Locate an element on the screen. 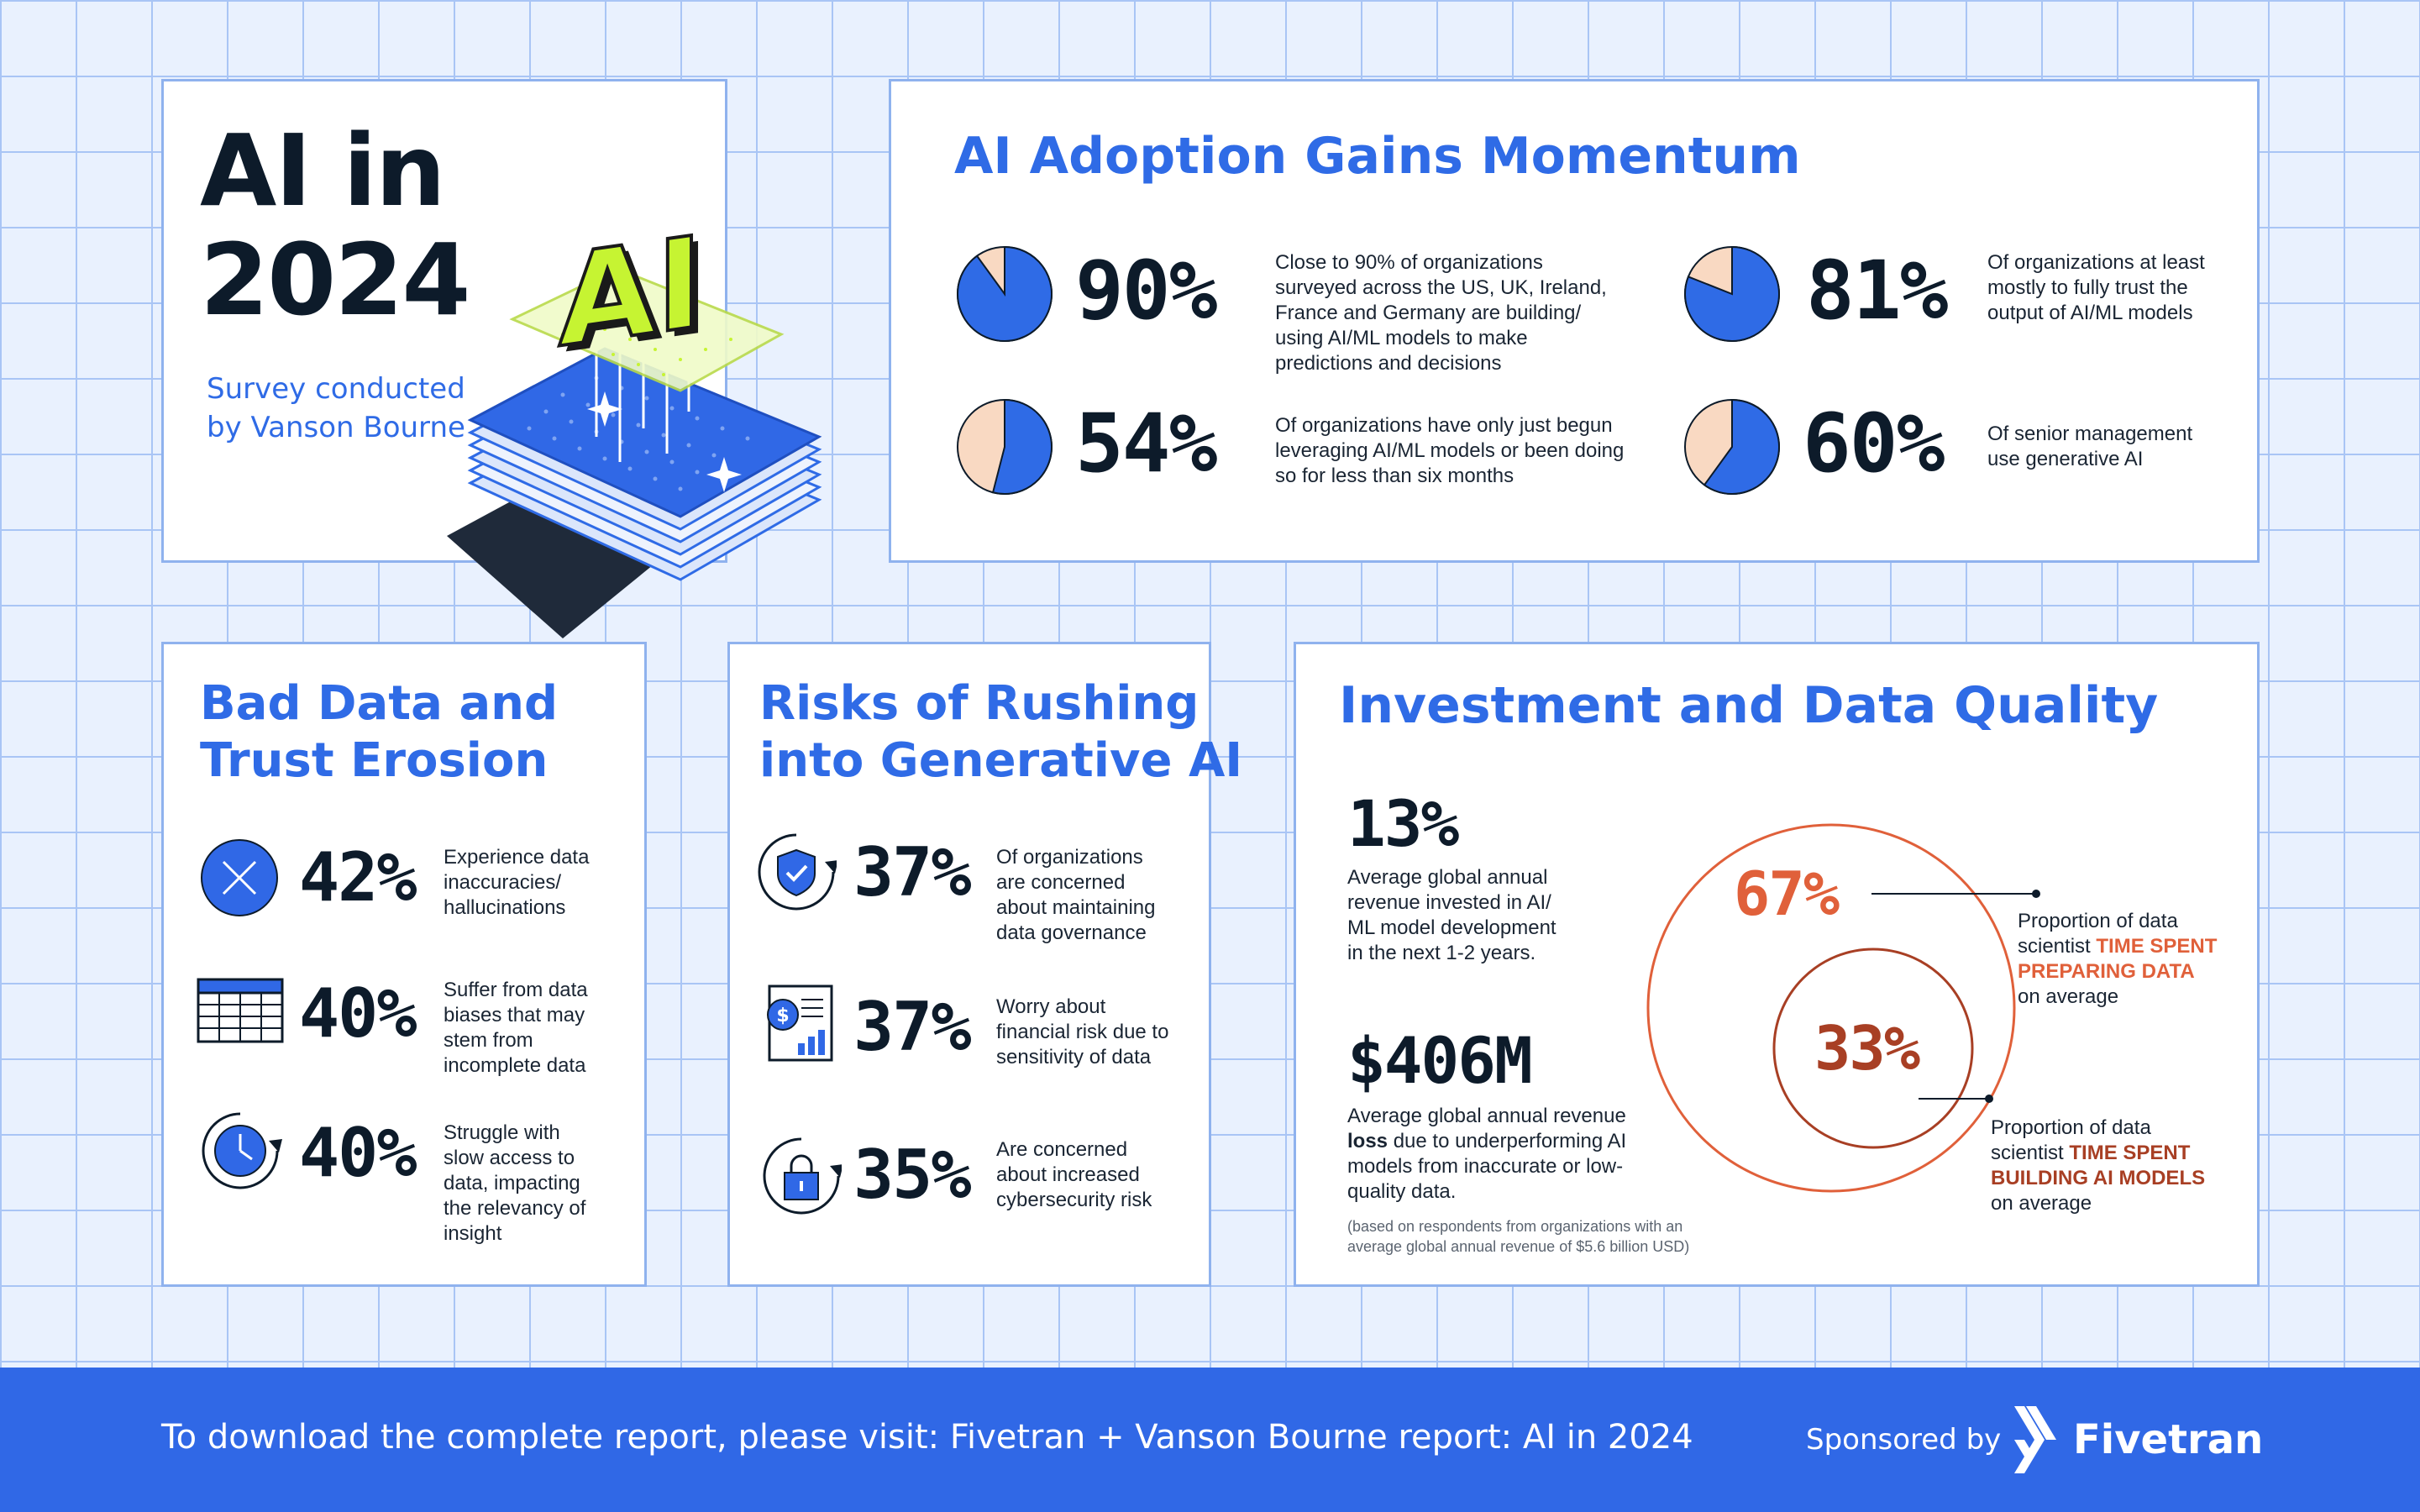  sponsored-by-label: Sponsored by is located at coordinates (1904, 1440).